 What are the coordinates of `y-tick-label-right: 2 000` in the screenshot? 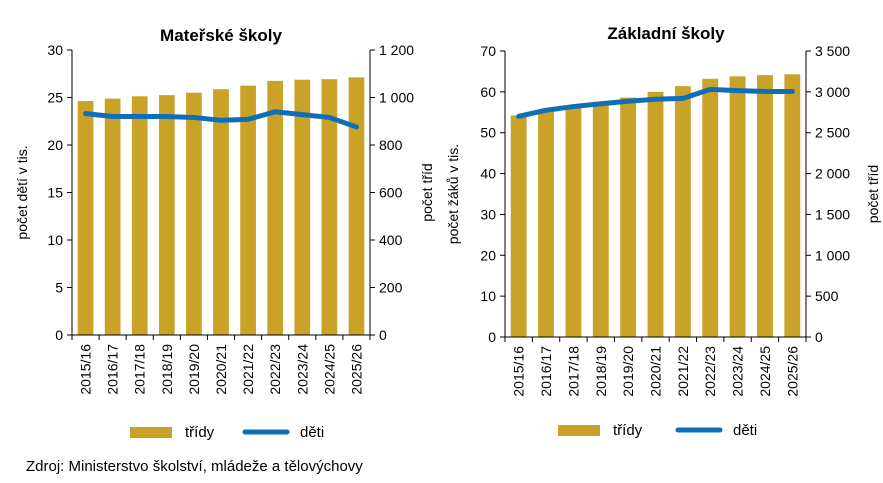 It's located at (832, 174).